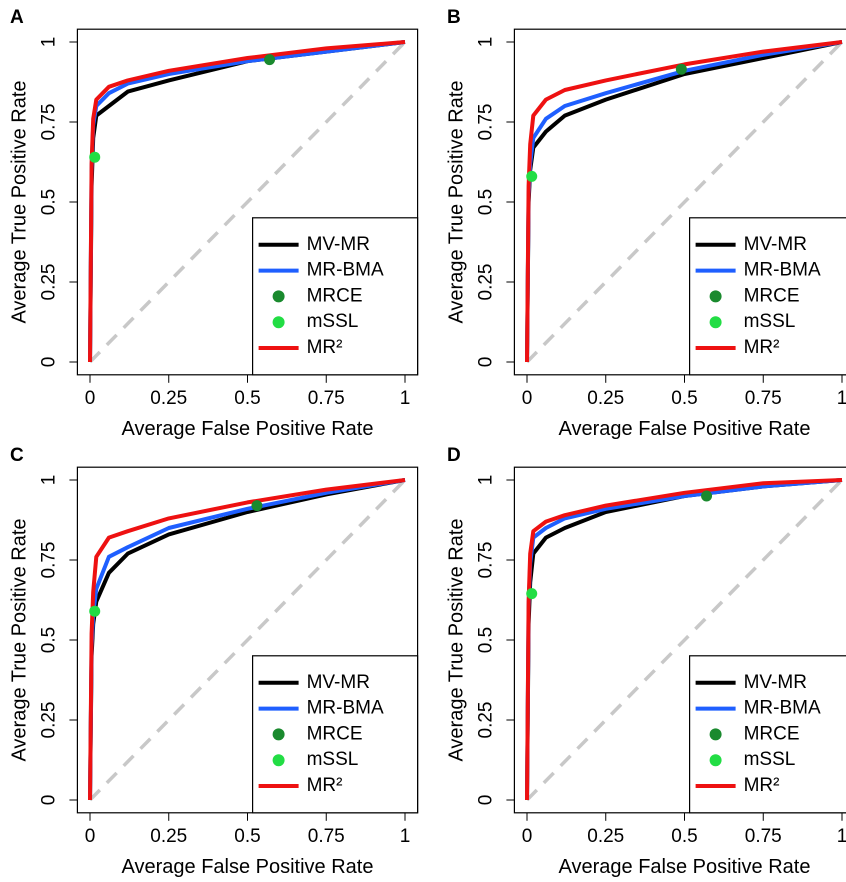 This screenshot has height=882, width=846. What do you see at coordinates (17, 455) in the screenshot?
I see `panel-letter: C` at bounding box center [17, 455].